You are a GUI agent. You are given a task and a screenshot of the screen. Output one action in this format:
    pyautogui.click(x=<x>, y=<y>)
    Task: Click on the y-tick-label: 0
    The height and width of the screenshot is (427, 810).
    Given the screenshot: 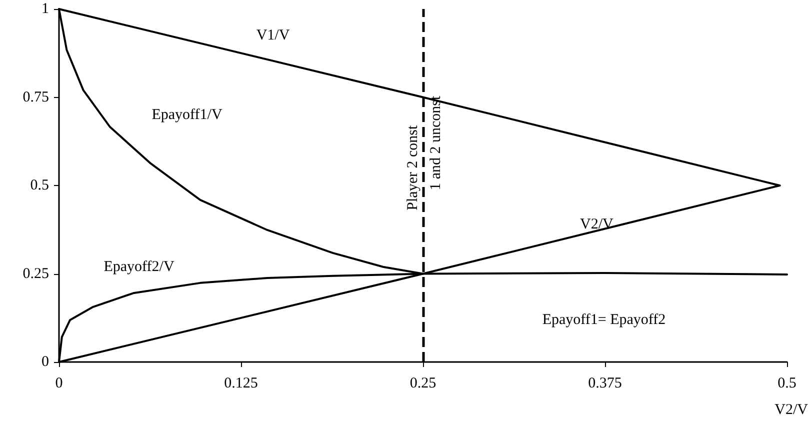 What is the action you would take?
    pyautogui.click(x=45, y=362)
    